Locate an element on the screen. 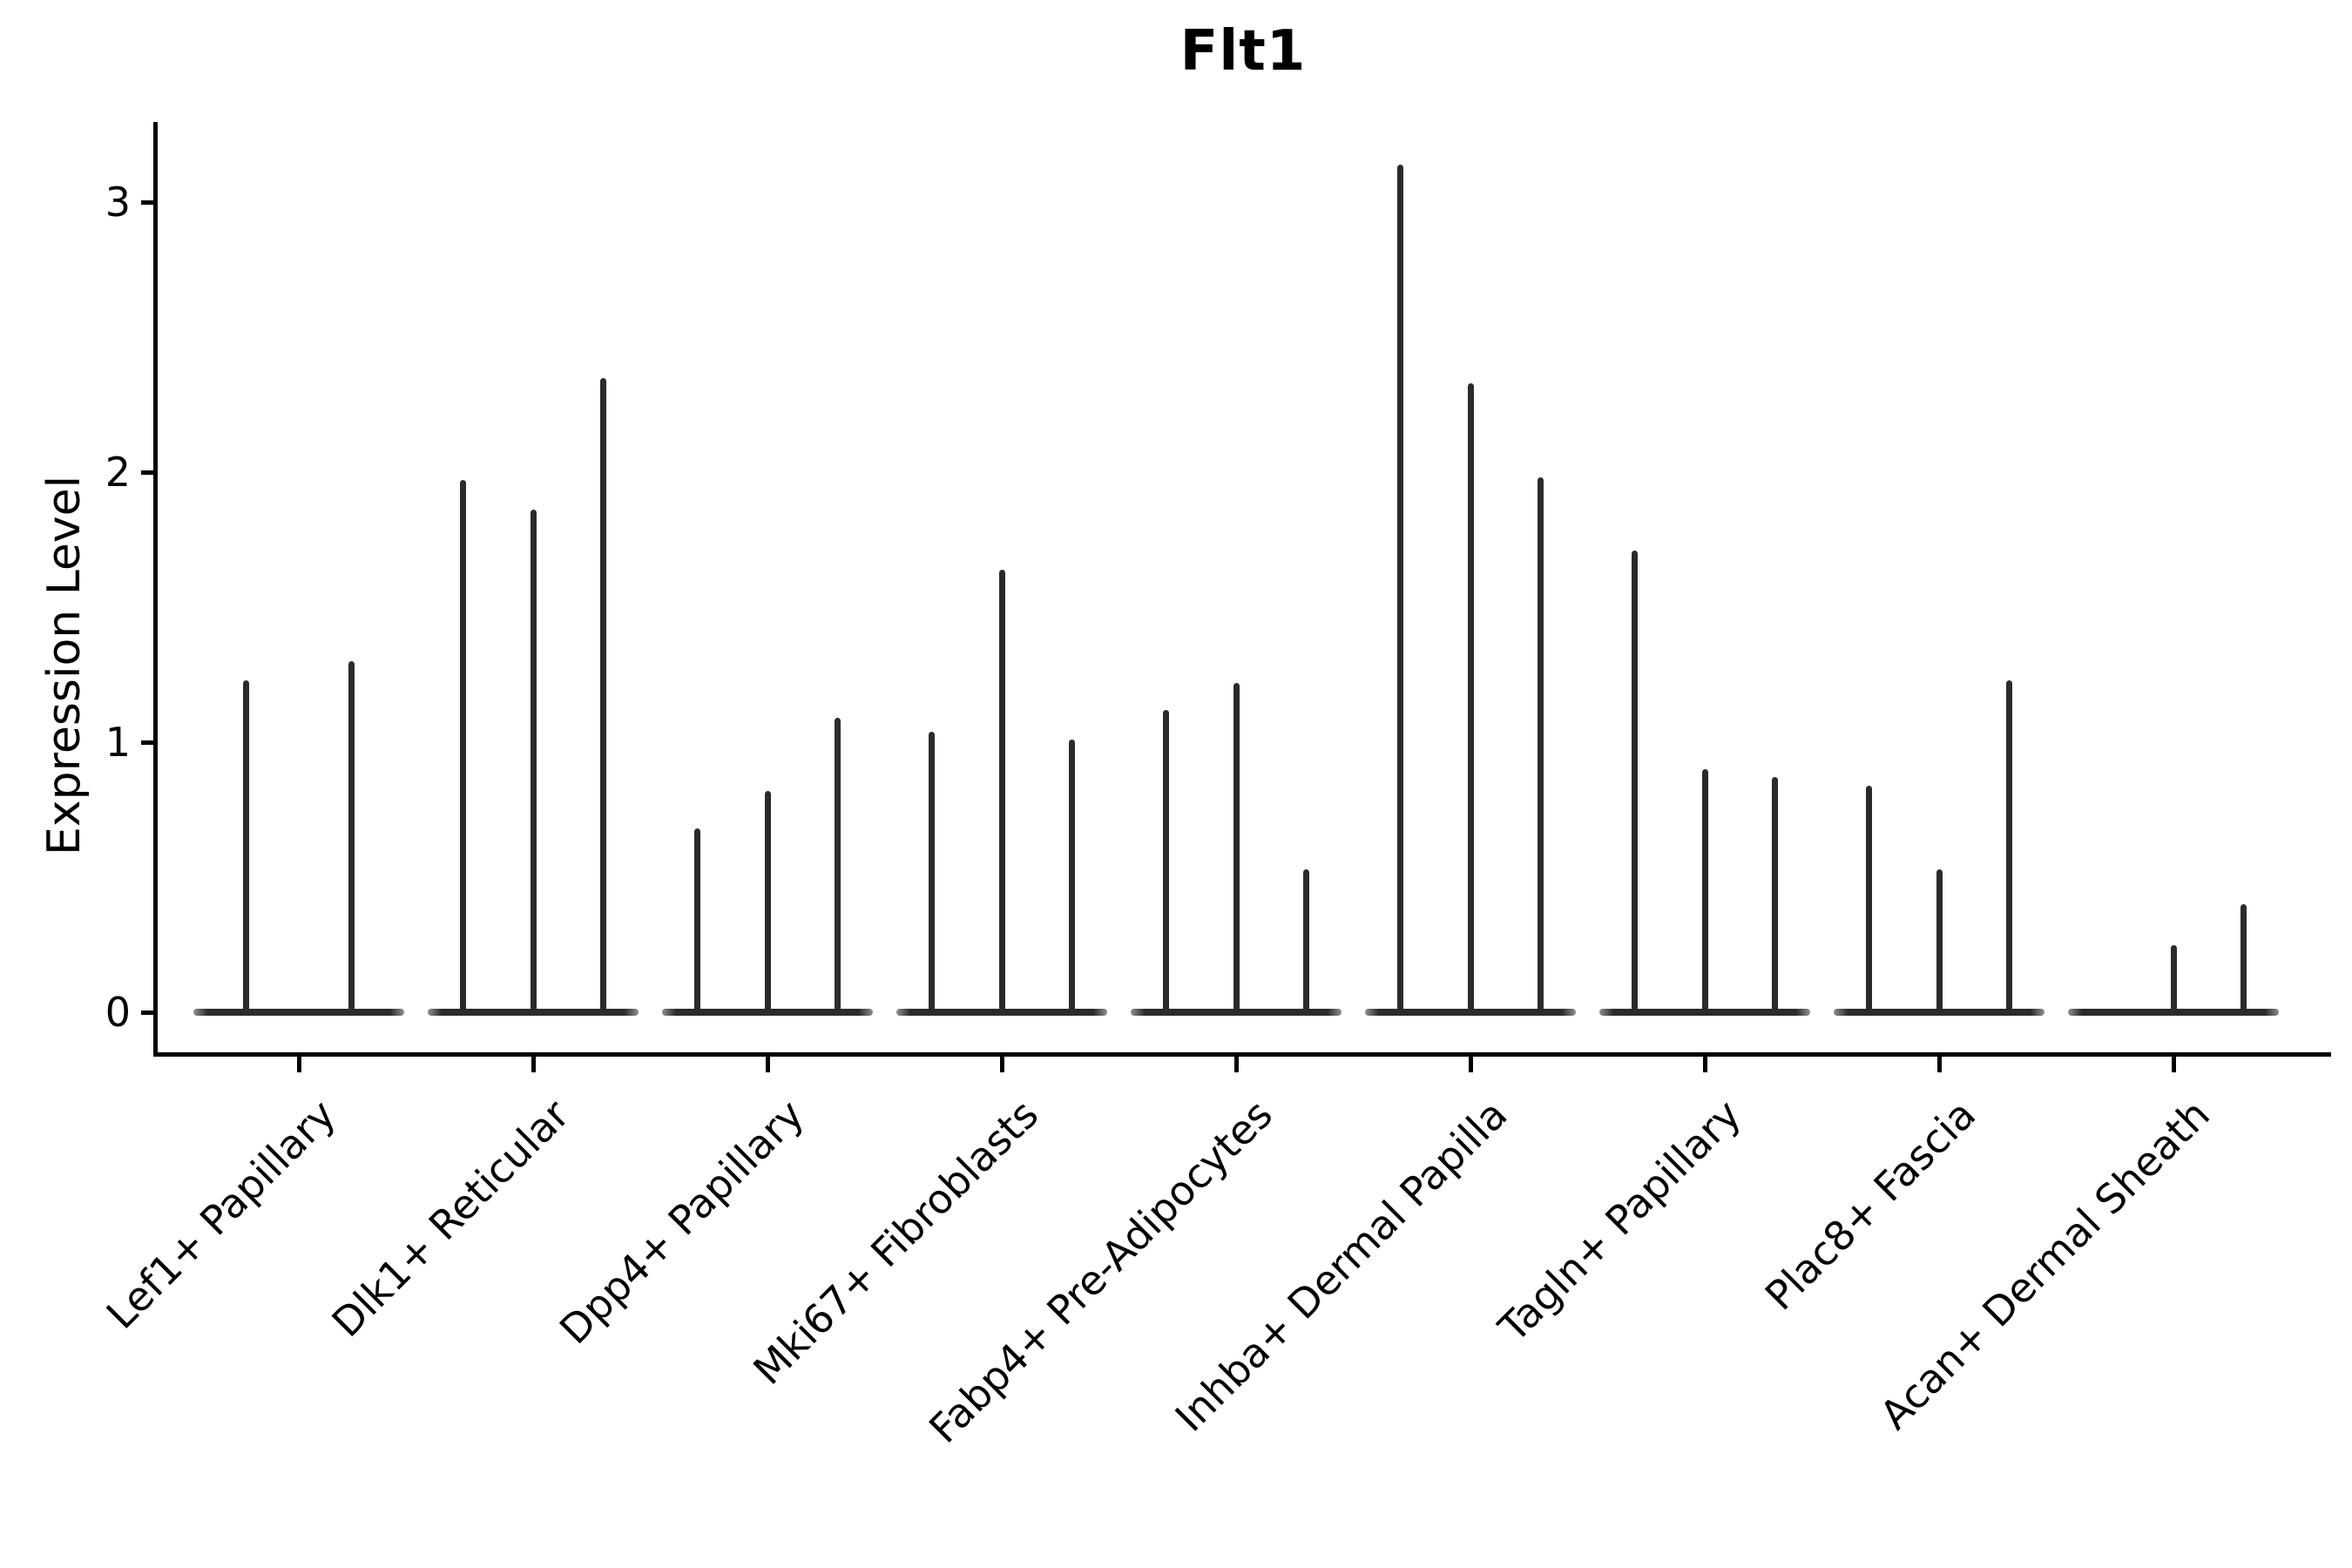  x-tick-label: Lef1+ Papillary is located at coordinates (221, 1214).